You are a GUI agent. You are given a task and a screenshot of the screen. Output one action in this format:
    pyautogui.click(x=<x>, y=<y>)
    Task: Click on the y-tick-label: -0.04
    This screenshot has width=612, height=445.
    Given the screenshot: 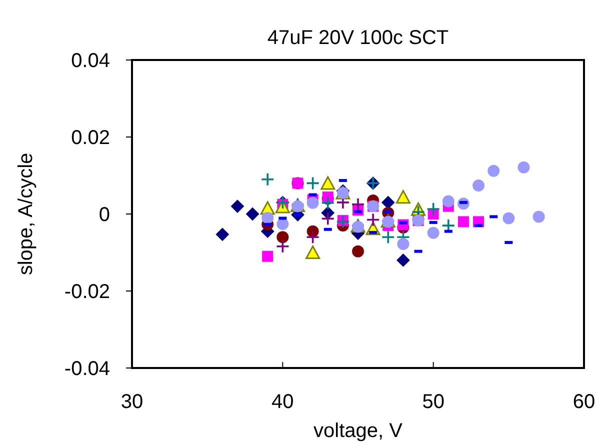 What is the action you would take?
    pyautogui.click(x=87, y=369)
    